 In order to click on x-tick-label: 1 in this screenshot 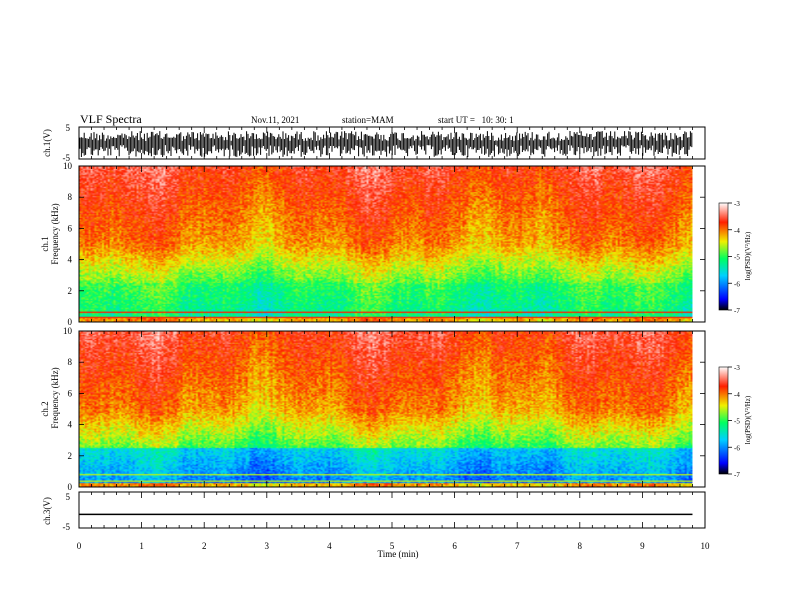, I will do `click(141, 546)`.